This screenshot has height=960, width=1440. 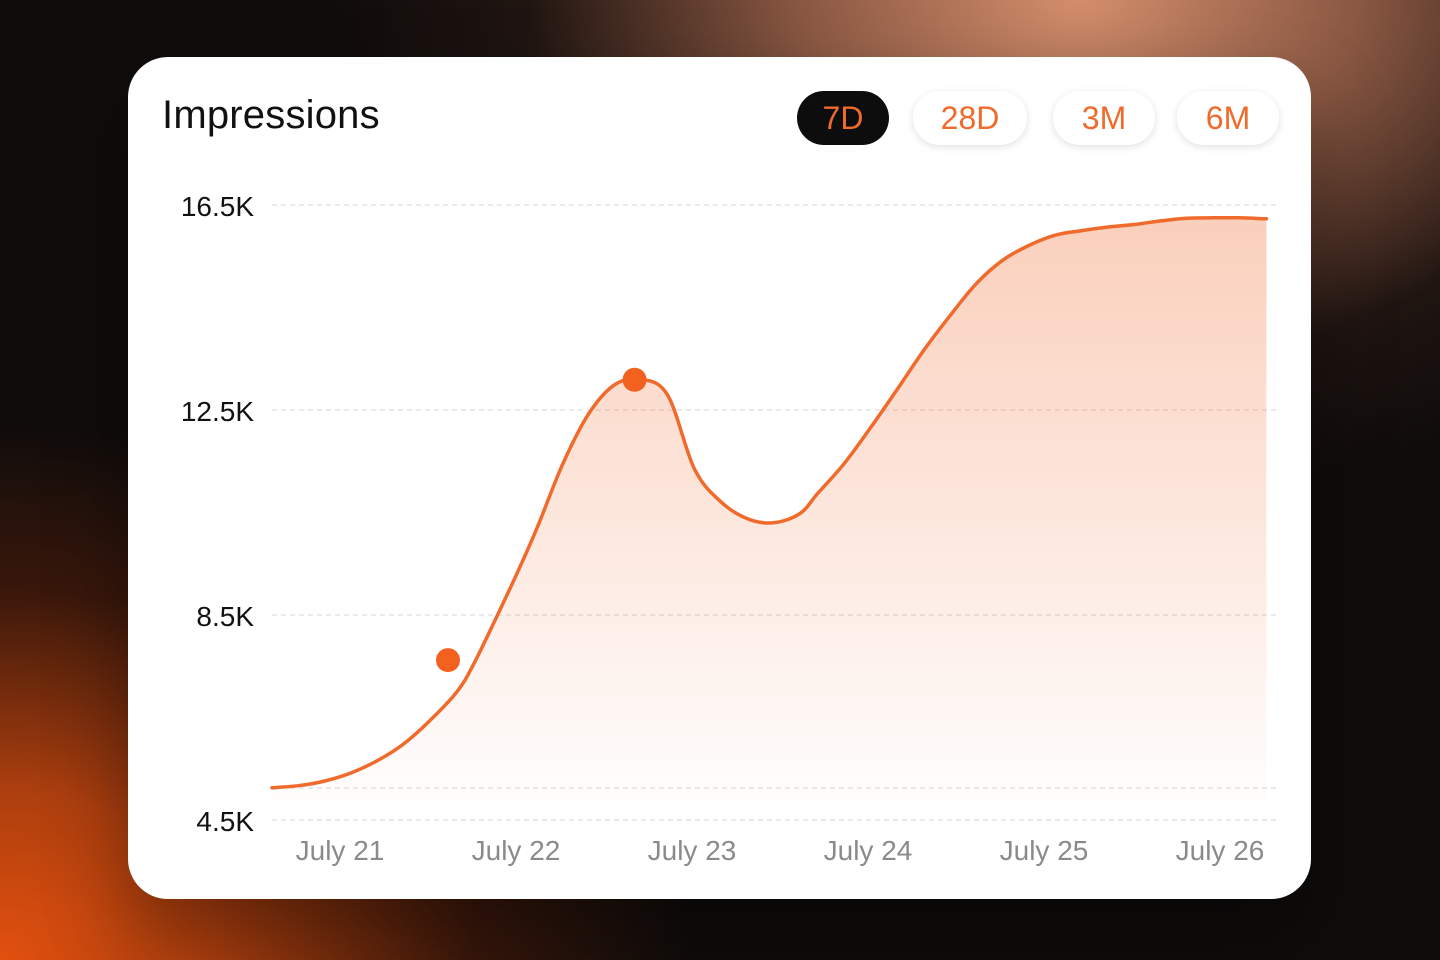 I want to click on y-tick-label: 16.5K, so click(x=217, y=206).